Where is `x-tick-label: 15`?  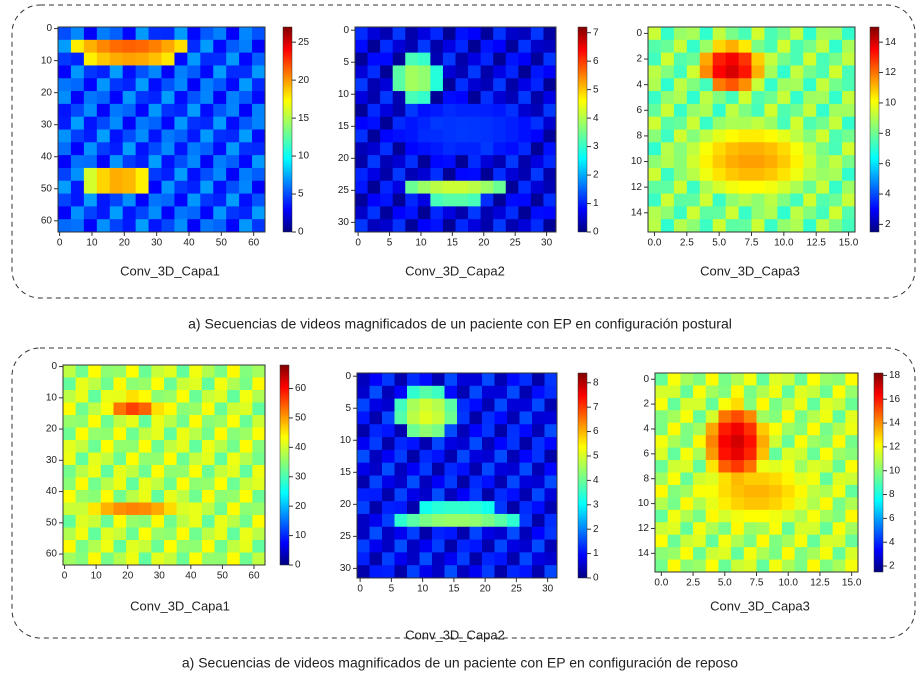
x-tick-label: 15 is located at coordinates (453, 243).